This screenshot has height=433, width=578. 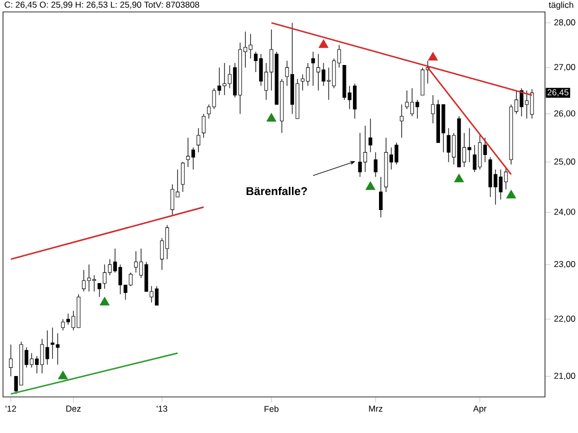 What do you see at coordinates (558, 92) in the screenshot?
I see `annotation: 26,45` at bounding box center [558, 92].